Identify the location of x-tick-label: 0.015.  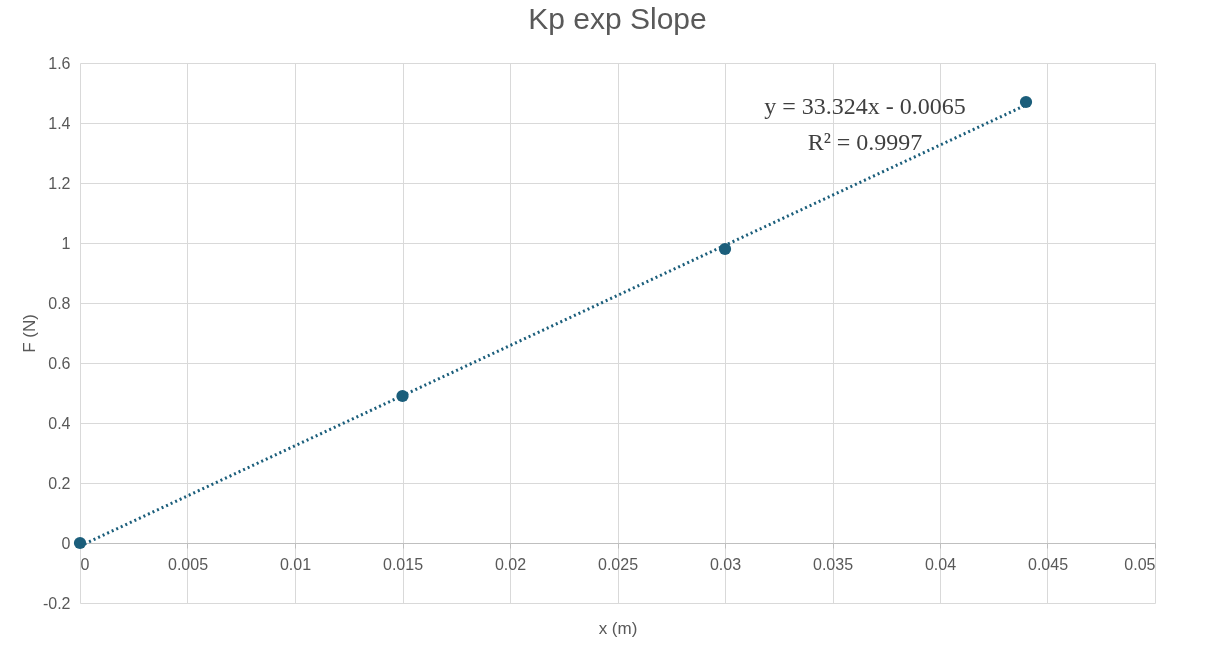
(403, 564).